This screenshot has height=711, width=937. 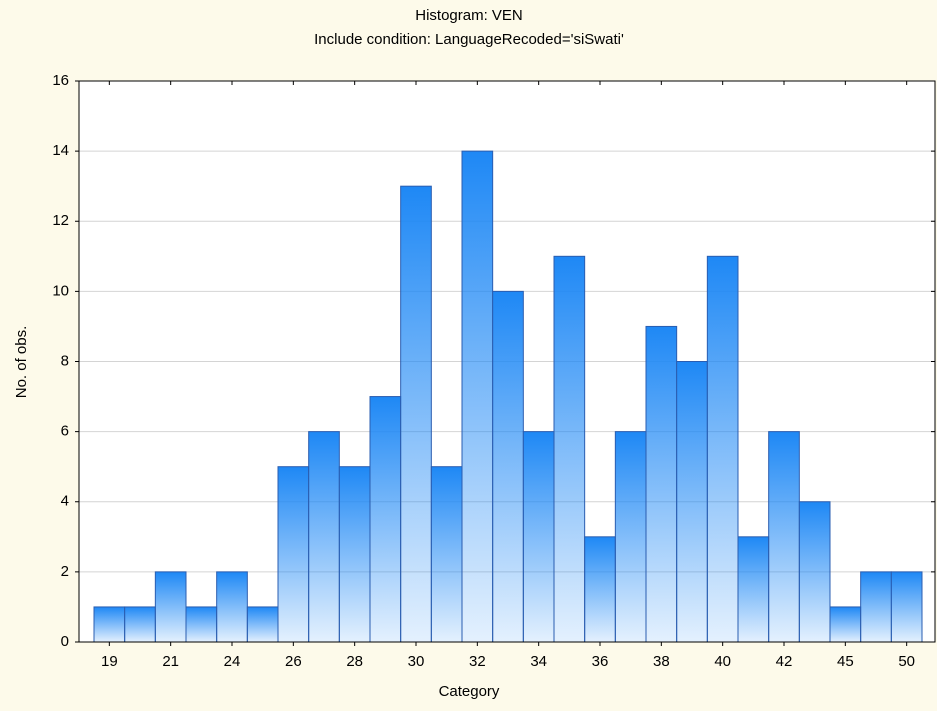 What do you see at coordinates (293, 661) in the screenshot?
I see `x-tick-label: 26` at bounding box center [293, 661].